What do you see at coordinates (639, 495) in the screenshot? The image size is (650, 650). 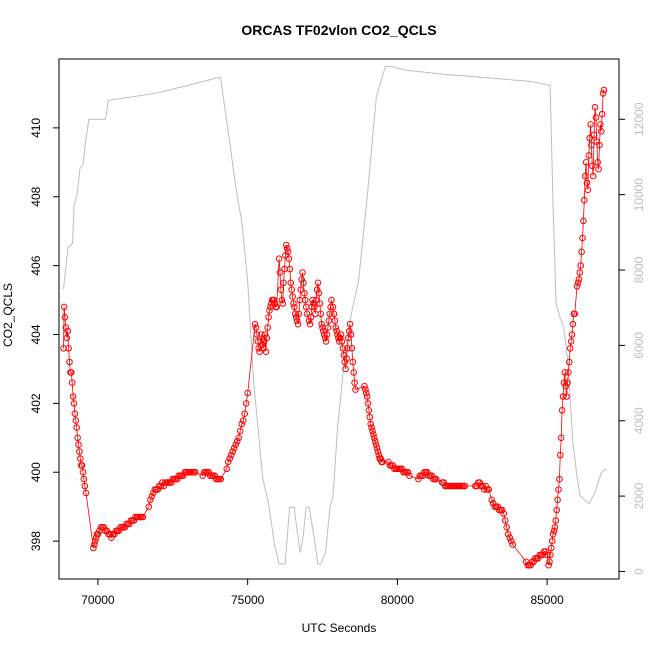 I see `y2-tick-label: 2000` at bounding box center [639, 495].